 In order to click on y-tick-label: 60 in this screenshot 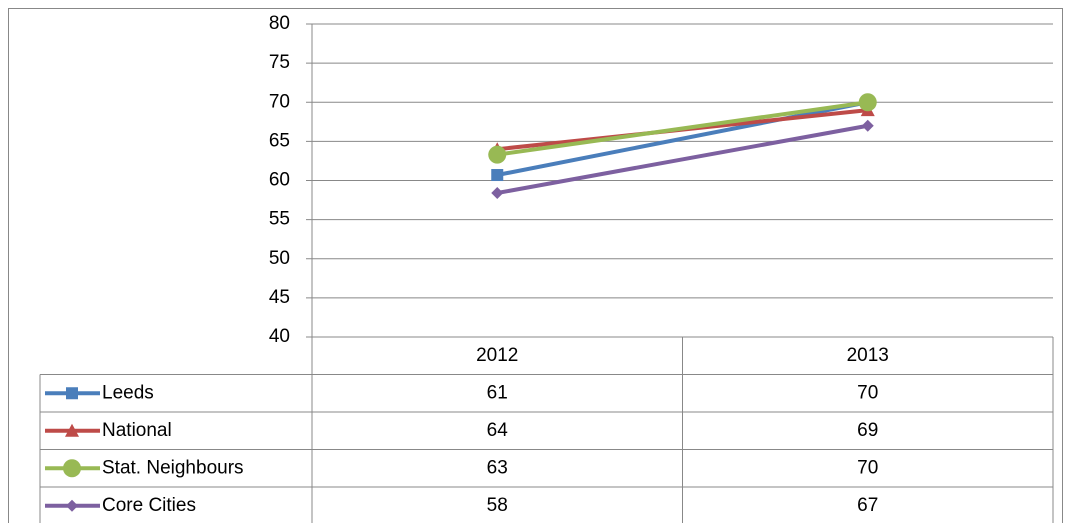, I will do `click(279, 180)`.